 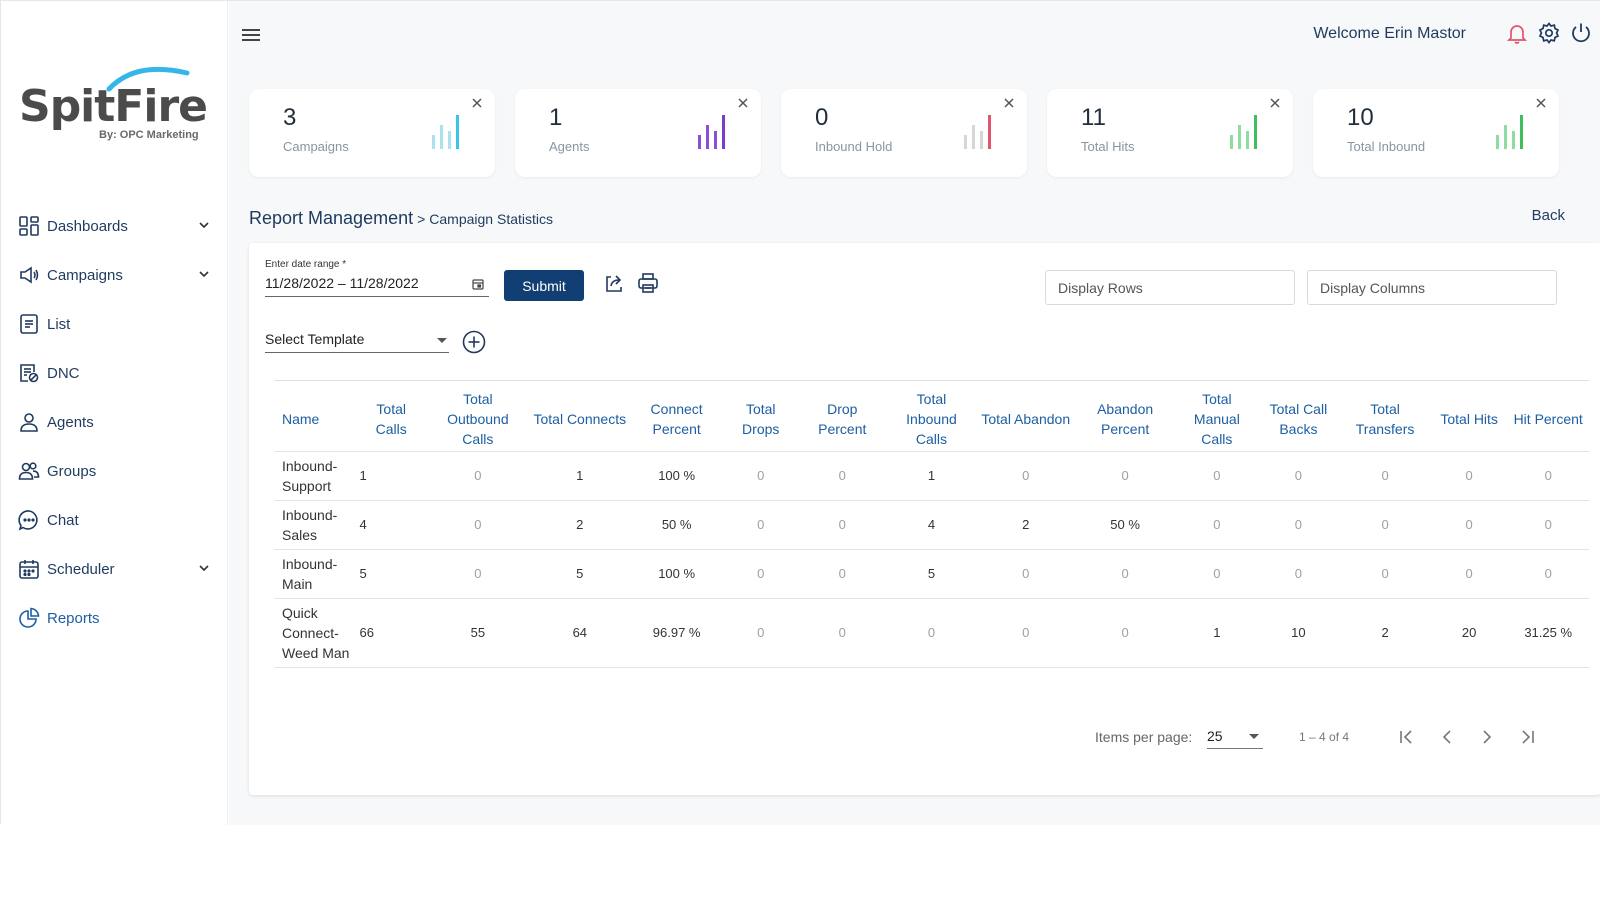 What do you see at coordinates (1215, 736) in the screenshot?
I see `items-per-page-value: 25` at bounding box center [1215, 736].